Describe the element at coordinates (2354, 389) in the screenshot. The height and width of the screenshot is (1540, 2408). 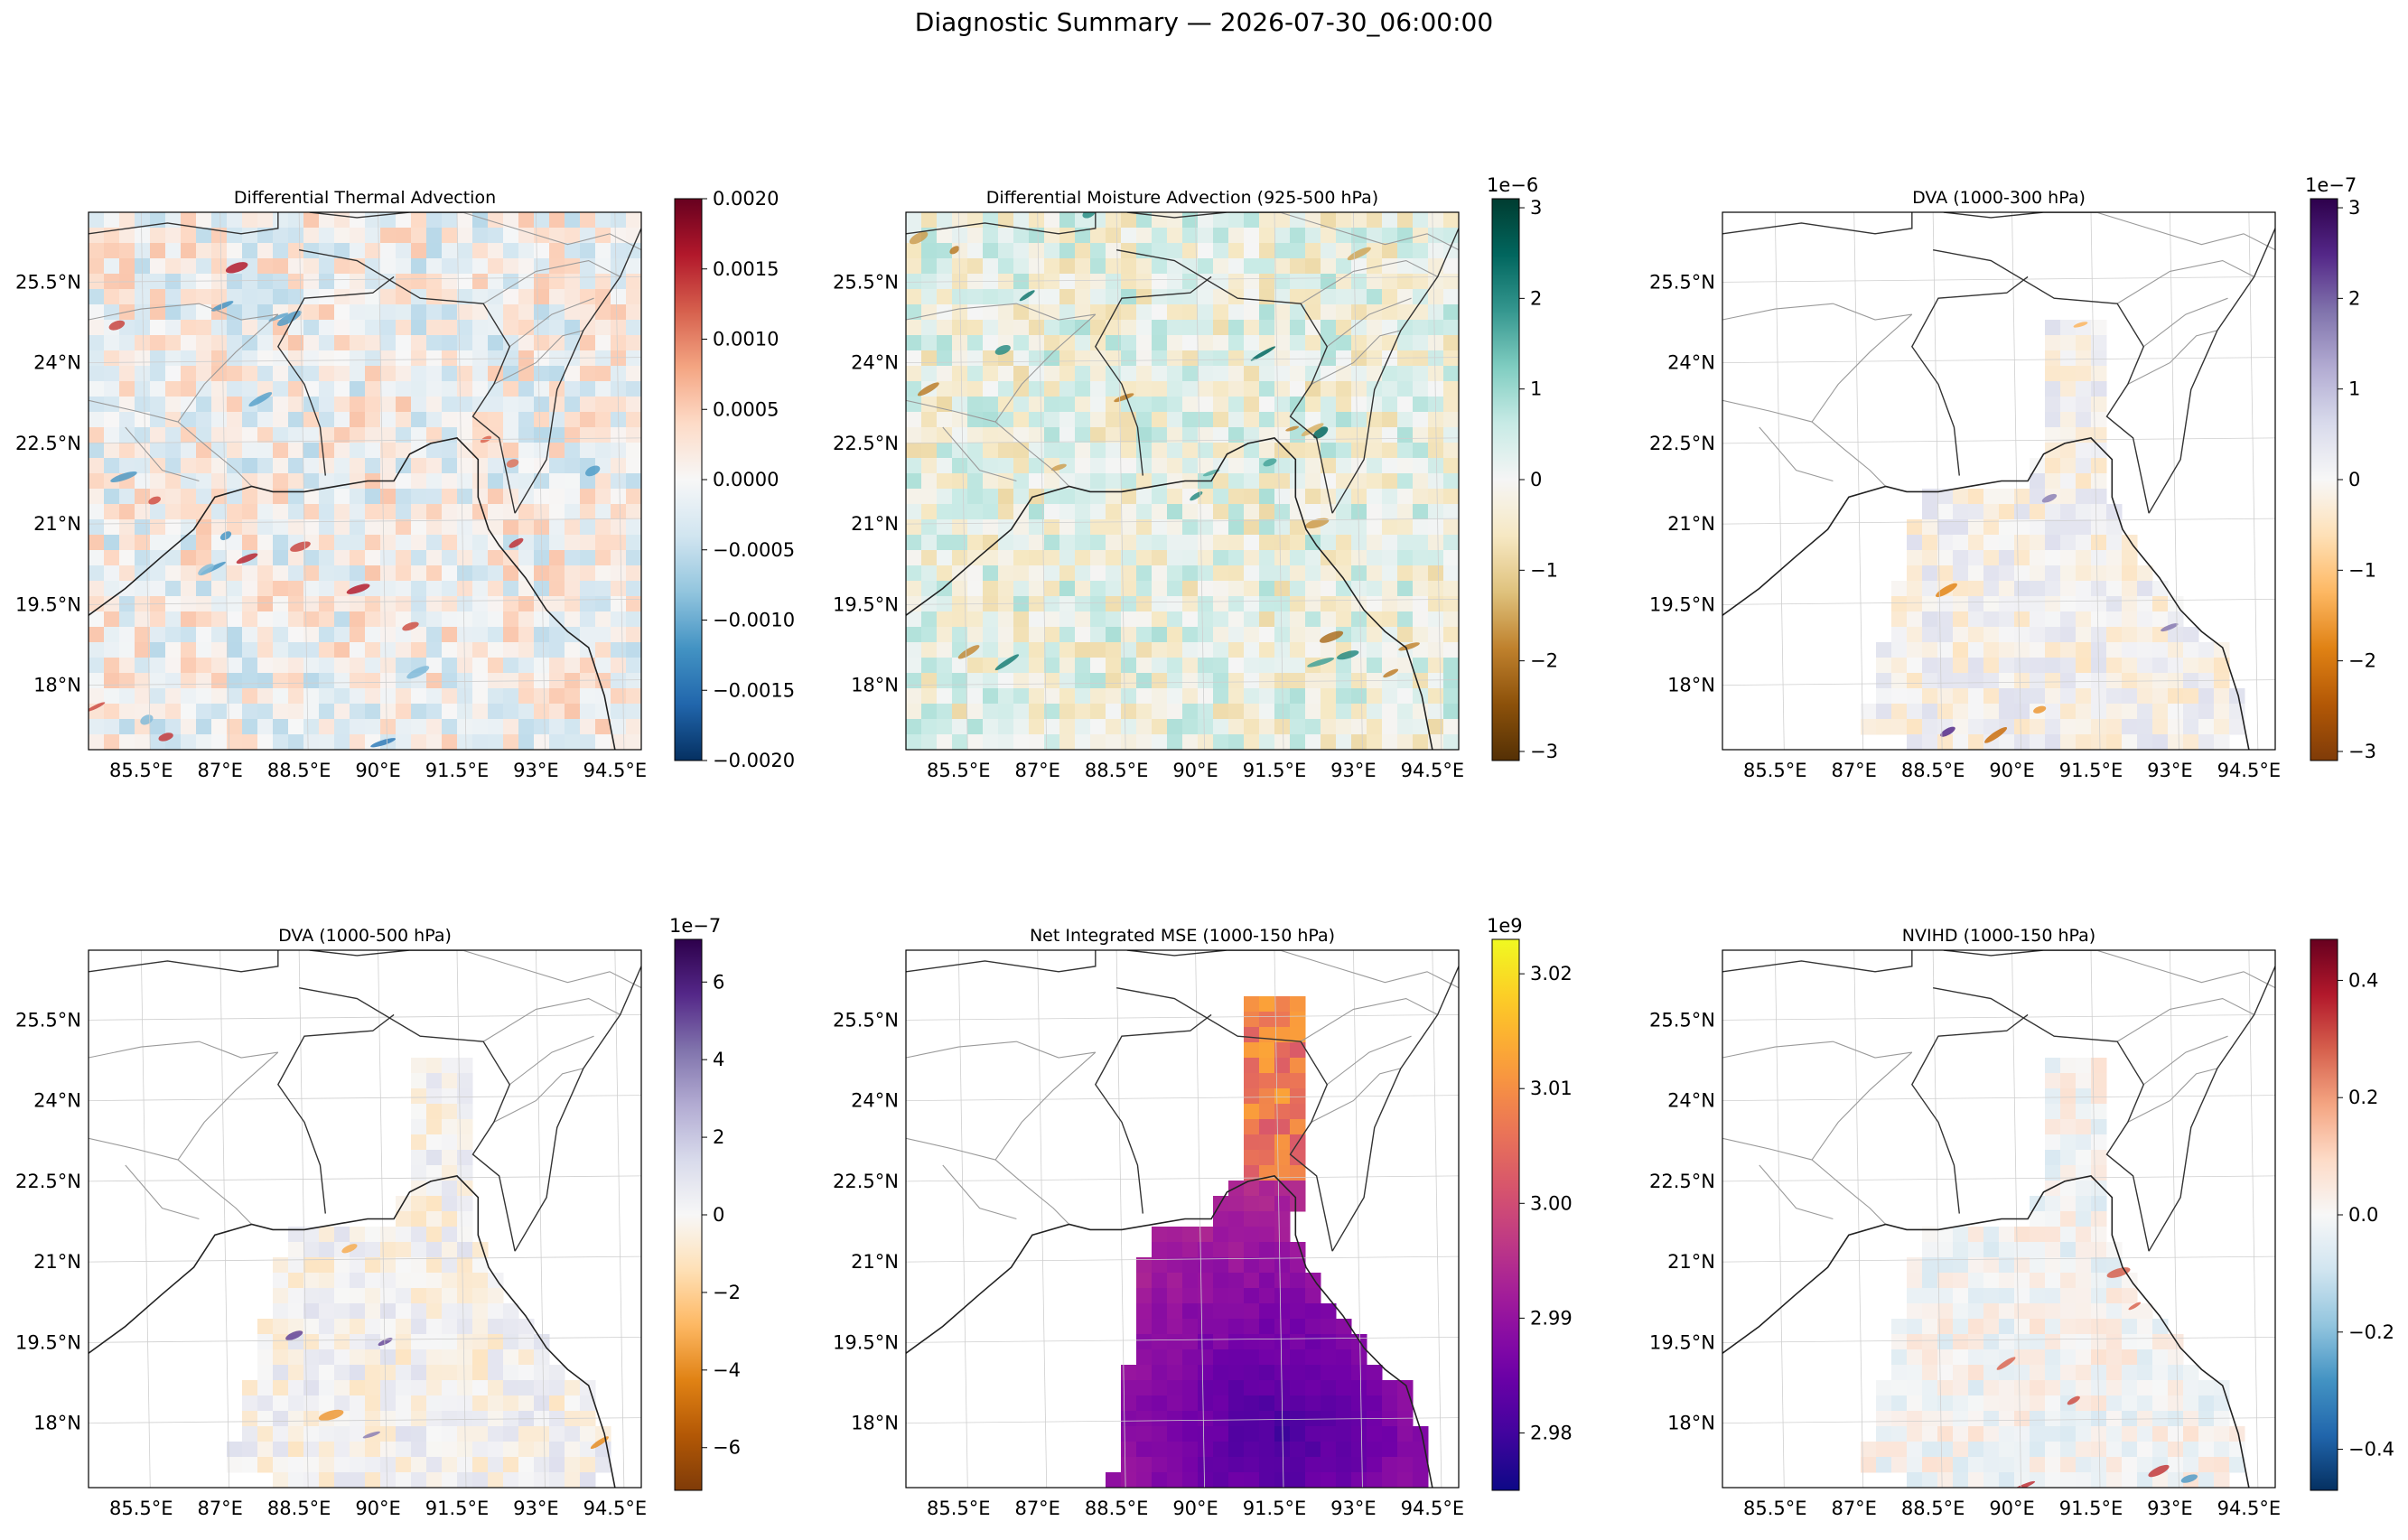
I see `colorbar-tick-label: 1` at that location.